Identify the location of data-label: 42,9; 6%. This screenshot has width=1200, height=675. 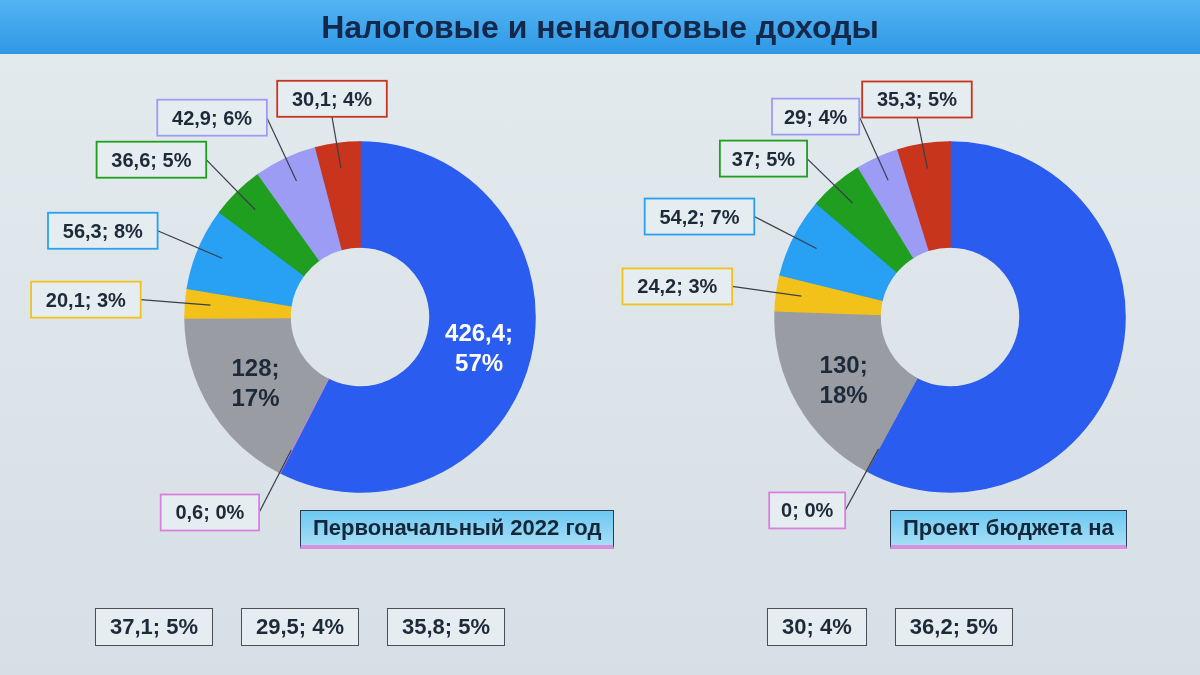
(212, 117).